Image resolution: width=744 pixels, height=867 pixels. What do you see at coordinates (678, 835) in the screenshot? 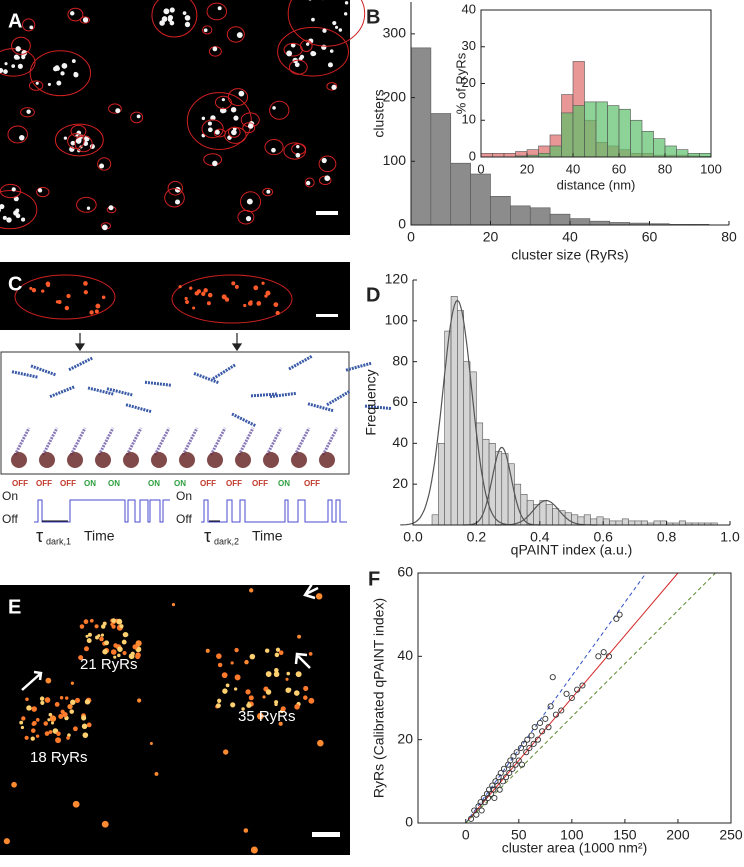
I see `x-tick-label: 200` at bounding box center [678, 835].